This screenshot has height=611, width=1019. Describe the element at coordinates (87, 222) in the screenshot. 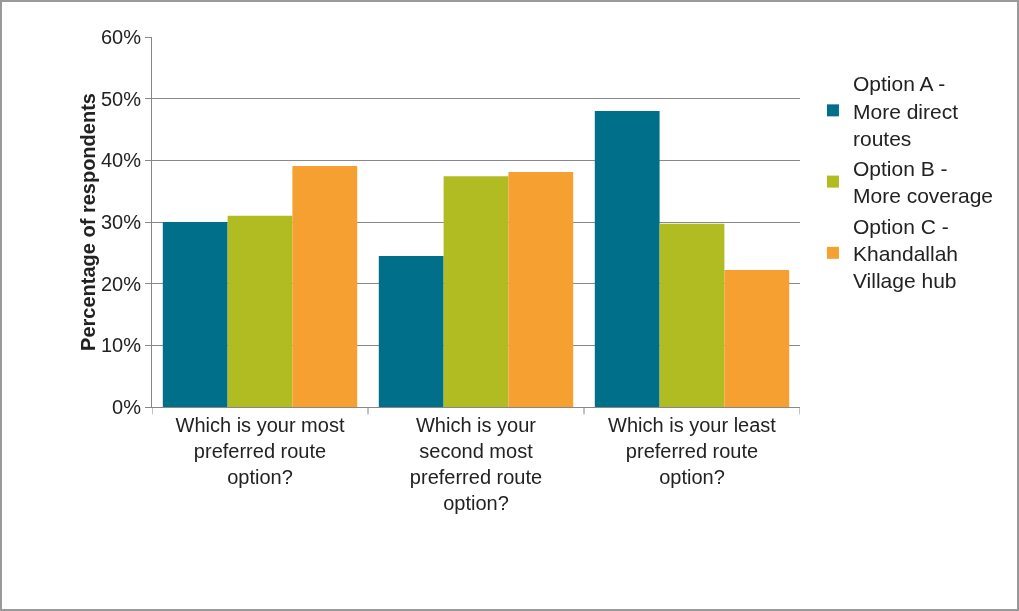

I see `y-axis-title: Percentage of respondents` at that location.